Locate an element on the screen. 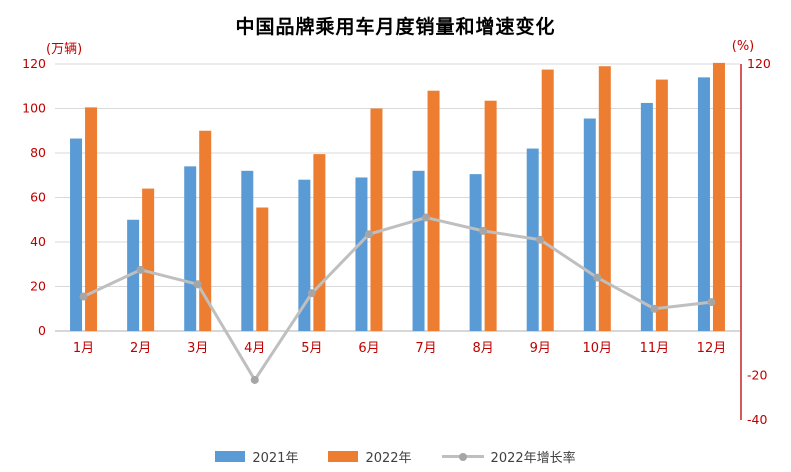 This screenshot has width=791, height=472. bar-2022年-11月 is located at coordinates (661, 205).